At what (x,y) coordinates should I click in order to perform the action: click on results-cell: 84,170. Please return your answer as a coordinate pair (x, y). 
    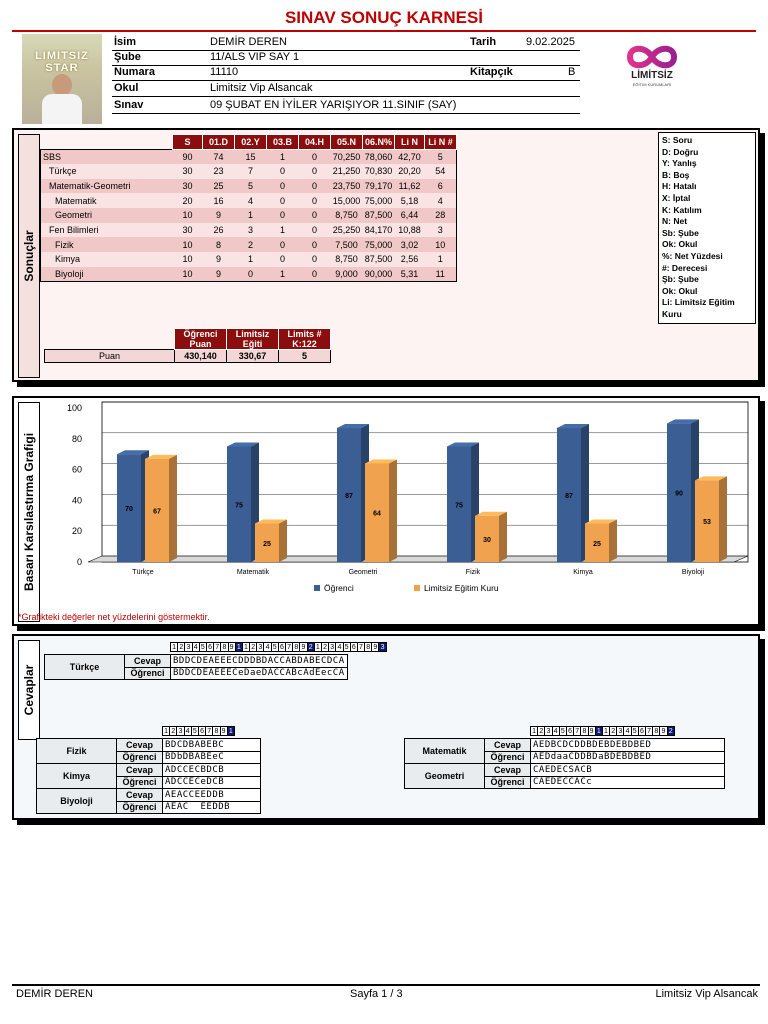
    Looking at the image, I should click on (378, 230).